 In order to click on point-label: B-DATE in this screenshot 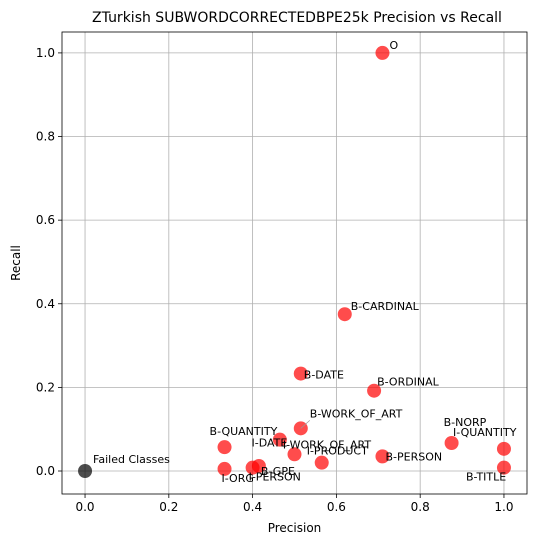, I will do `click(324, 375)`.